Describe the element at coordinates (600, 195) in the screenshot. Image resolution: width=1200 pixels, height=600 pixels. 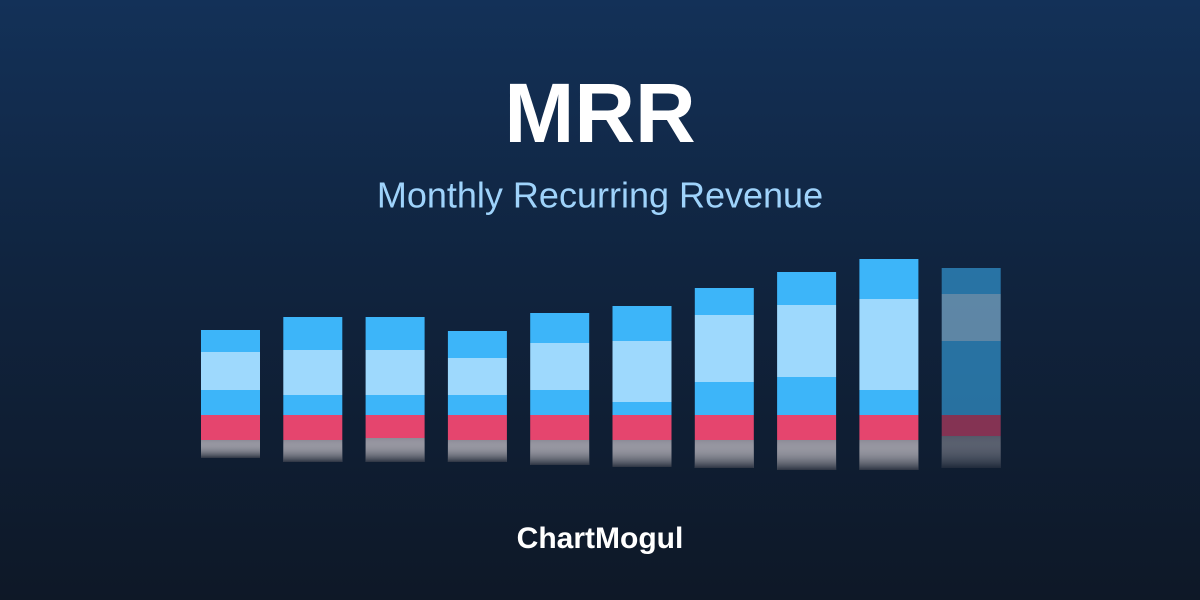
I see `chart-subtitle: Monthly Recurring Revenue` at that location.